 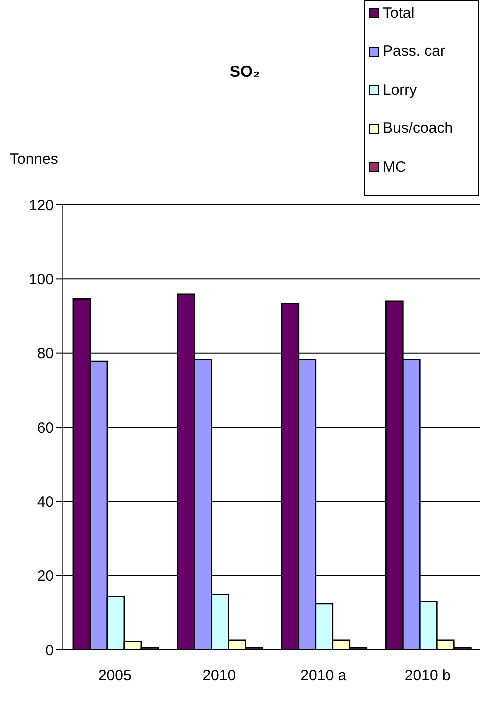 I want to click on legend-label: Lorry, so click(x=400, y=90).